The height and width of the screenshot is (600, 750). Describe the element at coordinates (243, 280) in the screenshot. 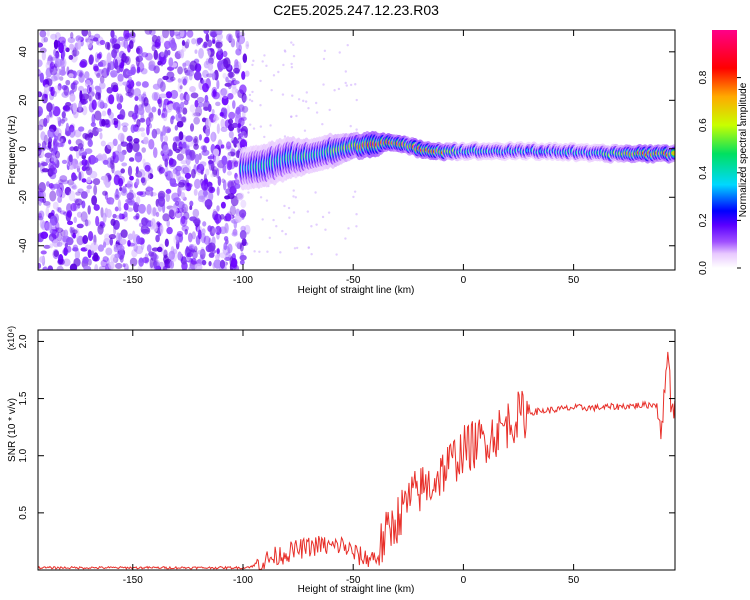

I see `x-tick-label: -100` at that location.